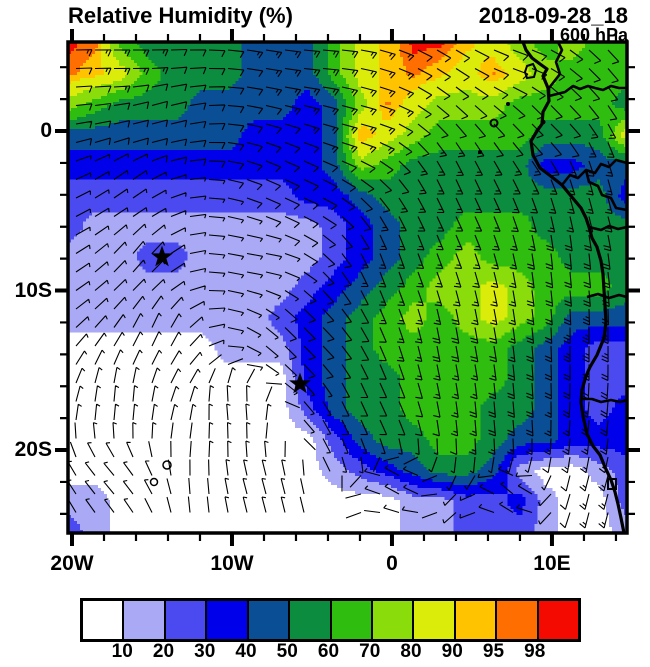  Describe the element at coordinates (72, 563) in the screenshot. I see `x-tick-label: 20W` at that location.